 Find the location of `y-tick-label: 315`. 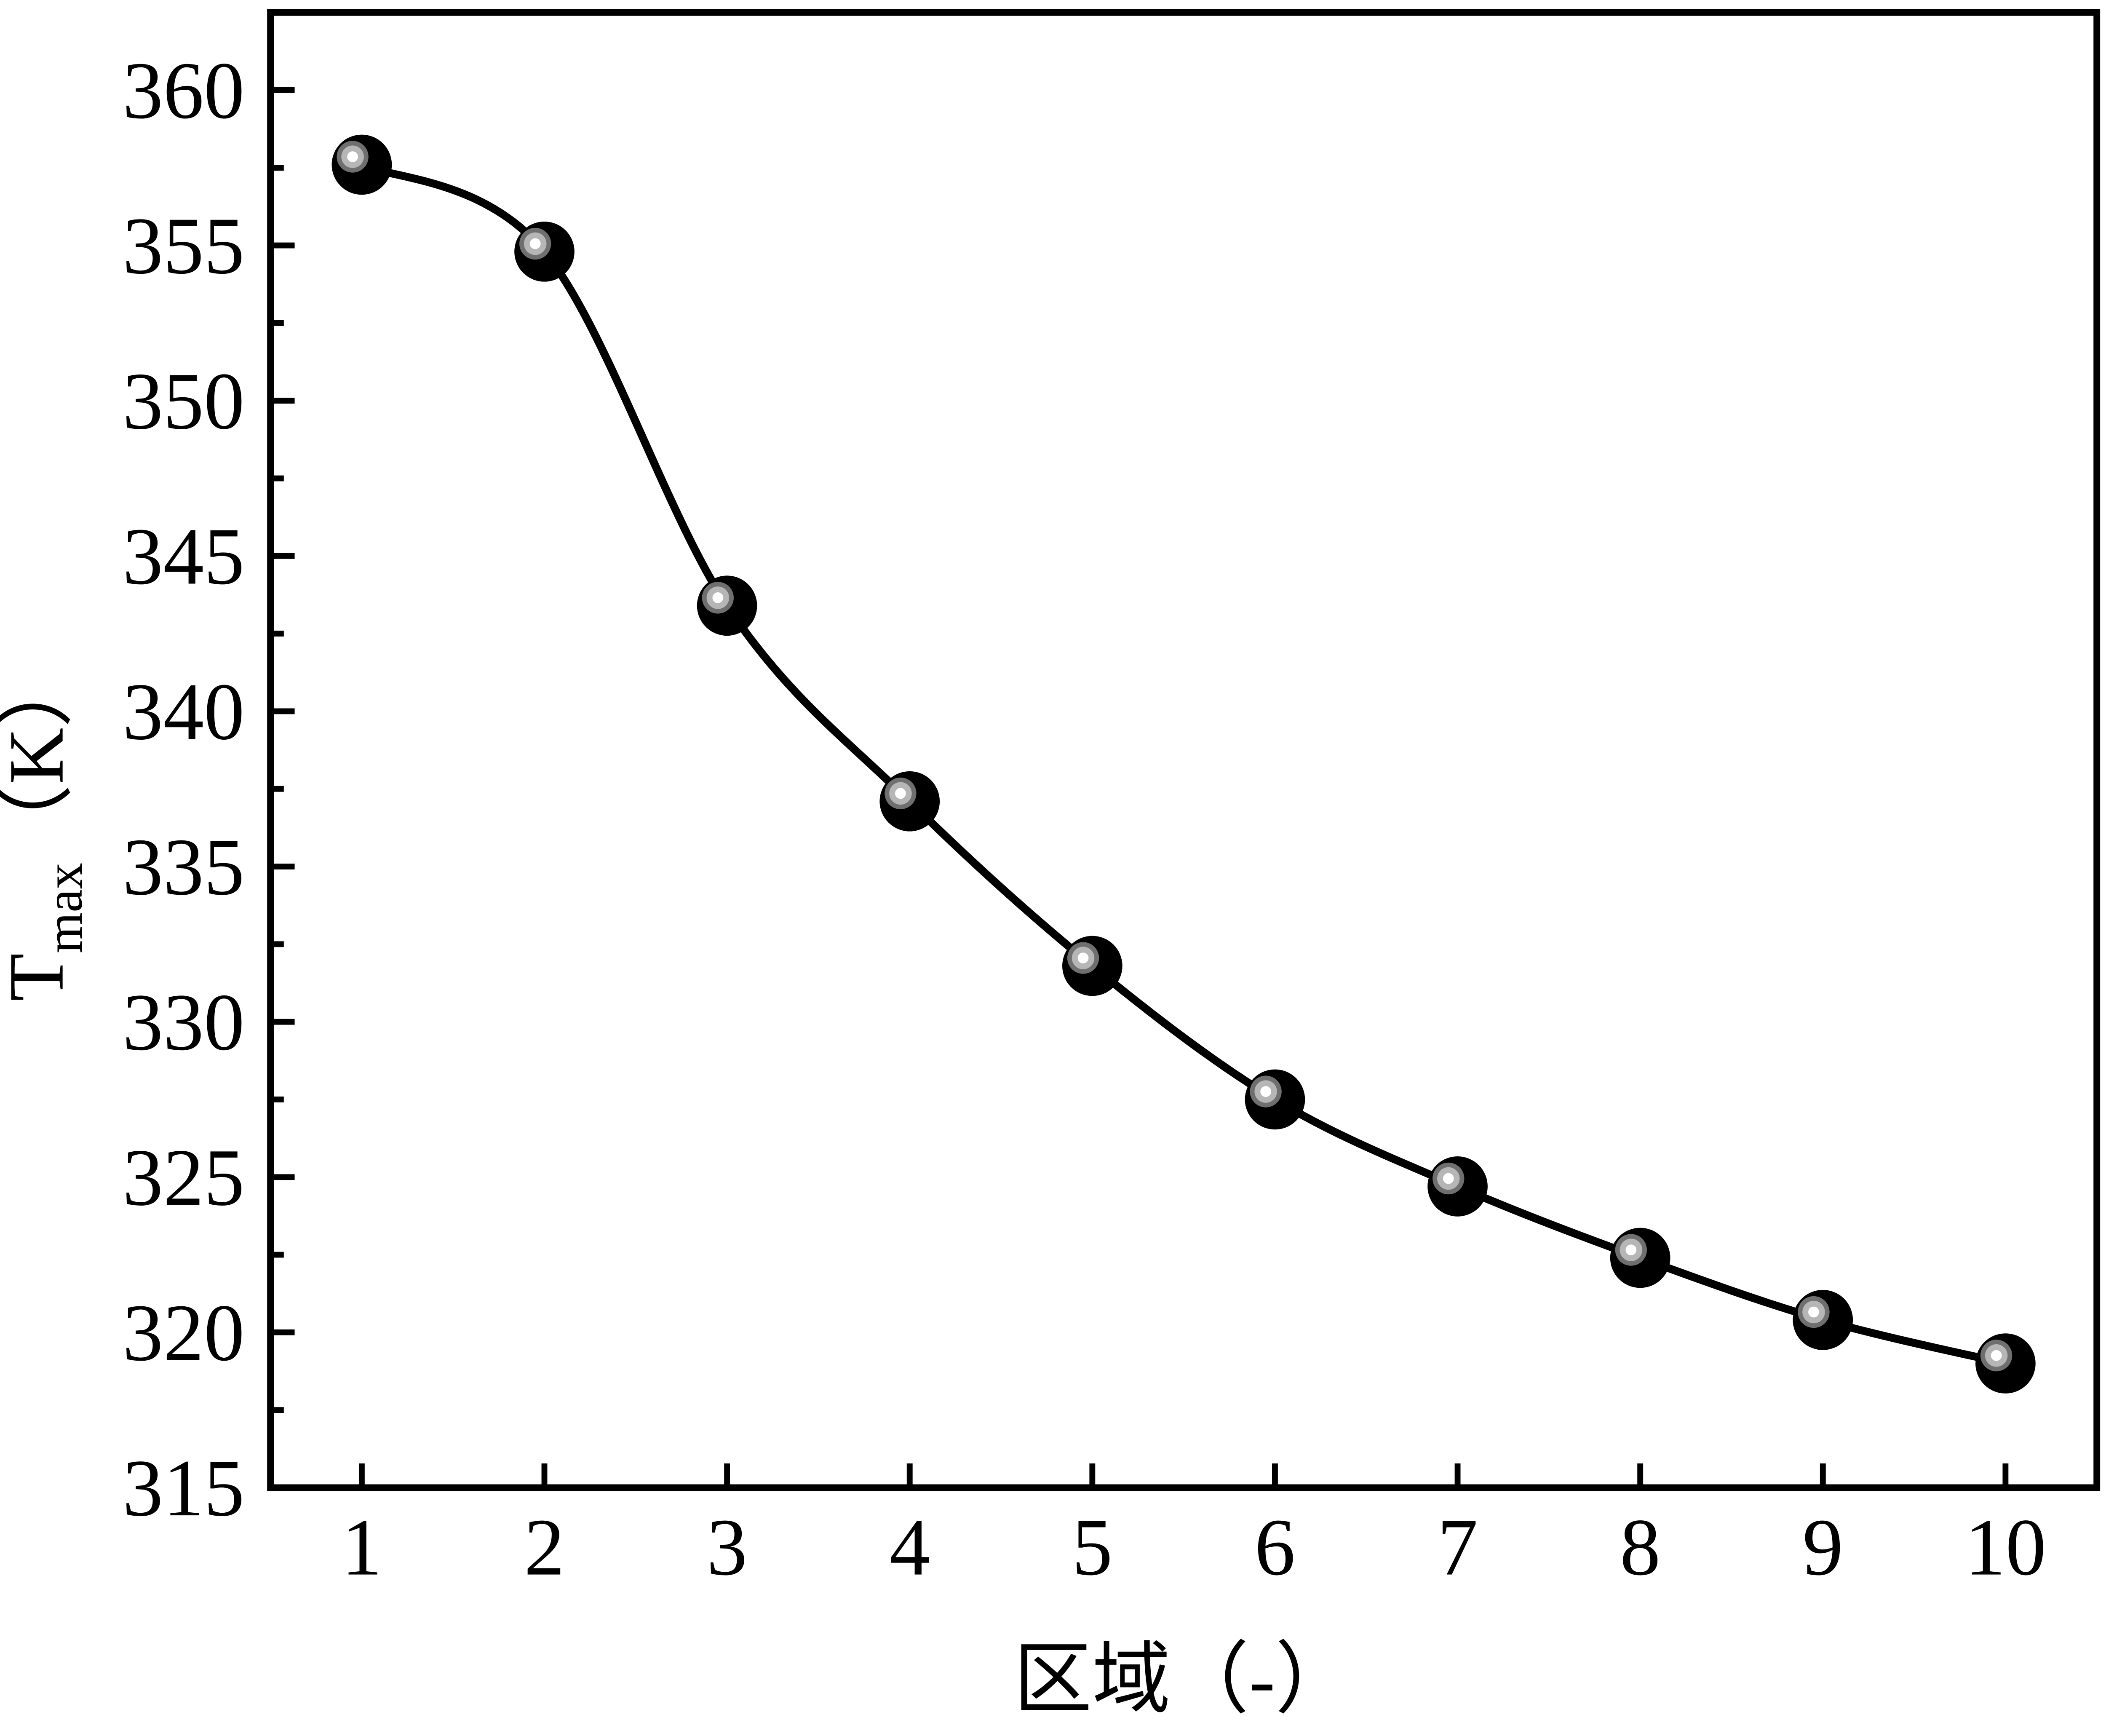

y-tick-label: 315 is located at coordinates (184, 1488).